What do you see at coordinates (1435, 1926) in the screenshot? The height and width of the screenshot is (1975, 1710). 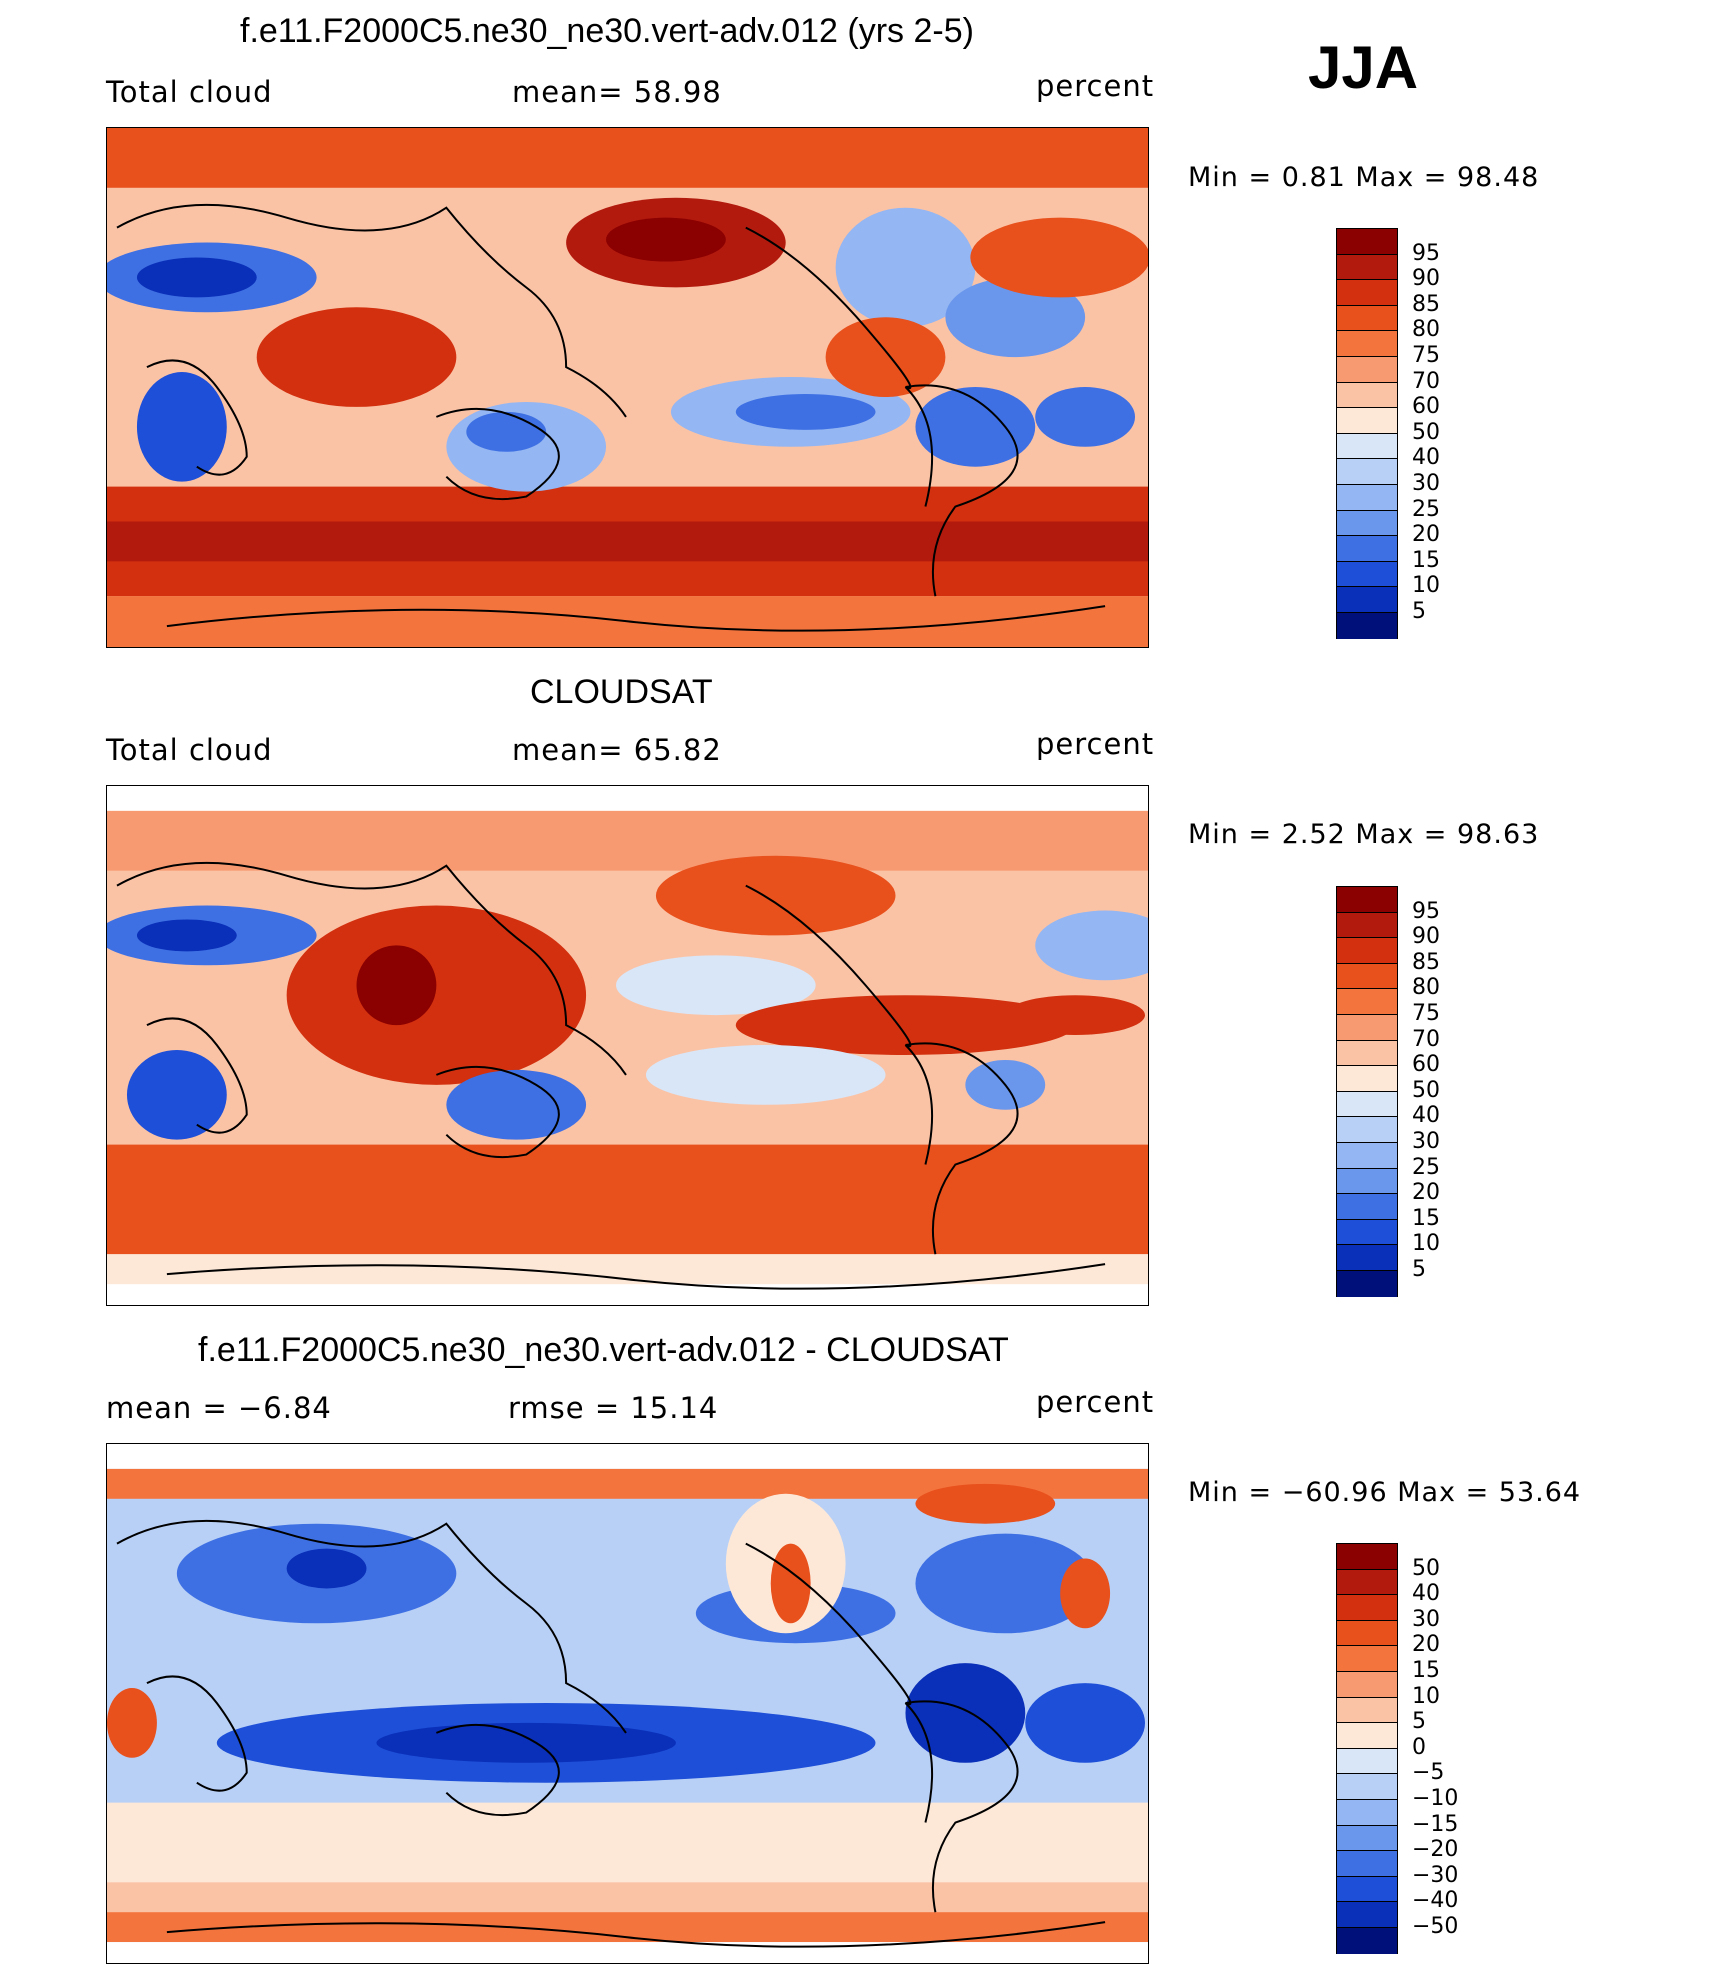 I see `colorbar-label: −50` at bounding box center [1435, 1926].